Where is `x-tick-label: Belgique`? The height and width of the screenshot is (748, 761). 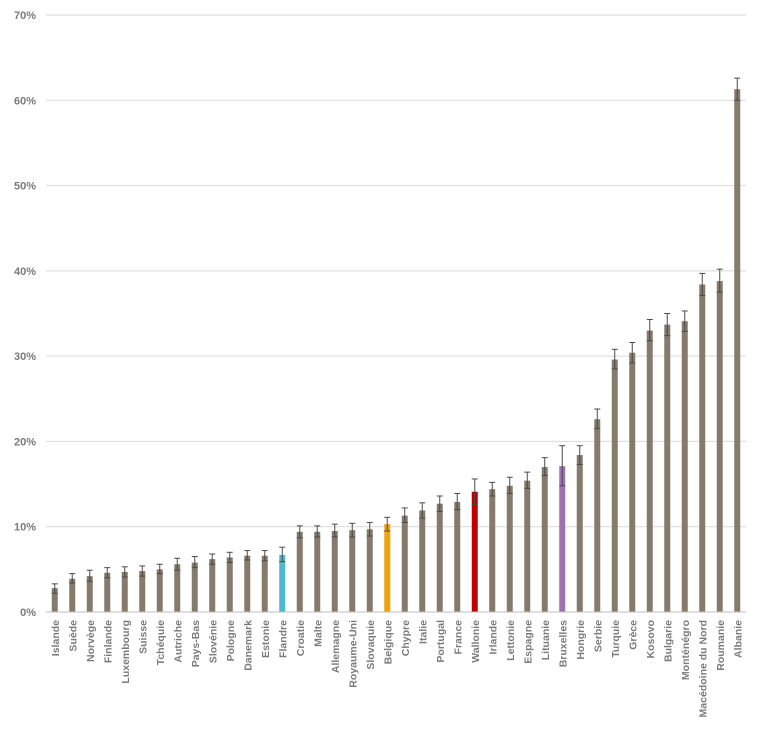 x-tick-label: Belgique is located at coordinates (388, 642).